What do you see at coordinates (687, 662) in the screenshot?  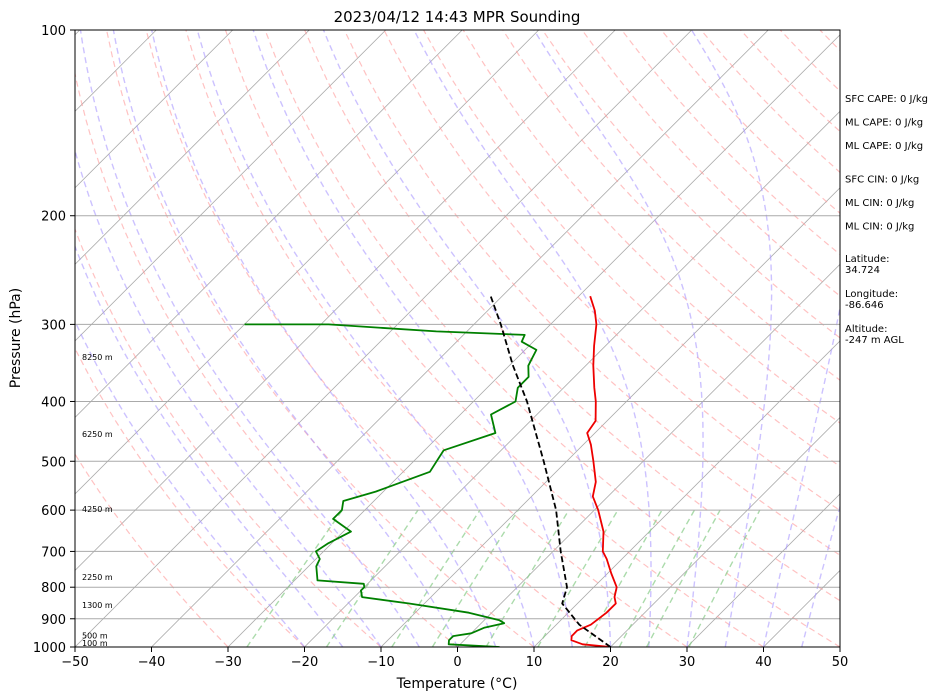 I see `x-tick-label: 30` at bounding box center [687, 662].